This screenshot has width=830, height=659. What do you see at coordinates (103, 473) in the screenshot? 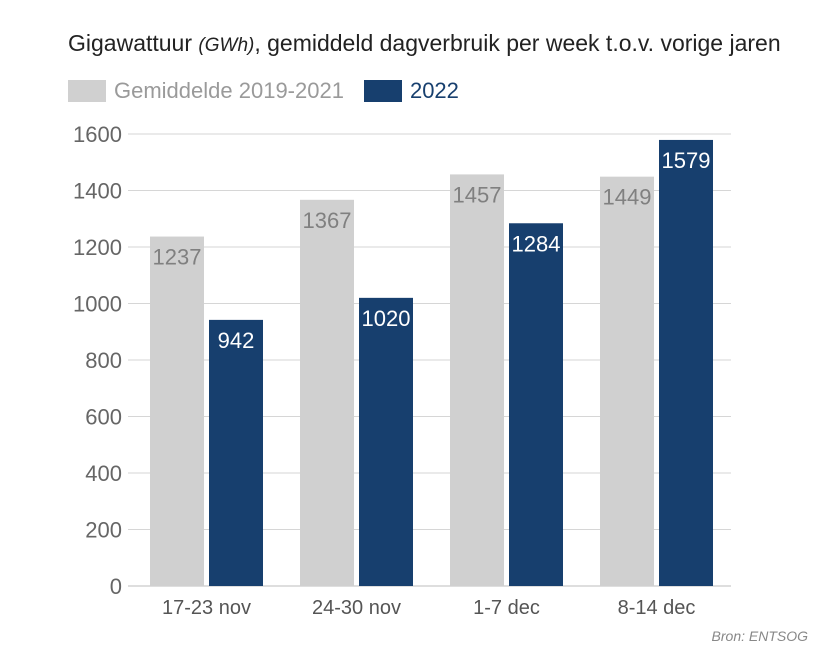
I see `y-tick-label: 400` at bounding box center [103, 473].